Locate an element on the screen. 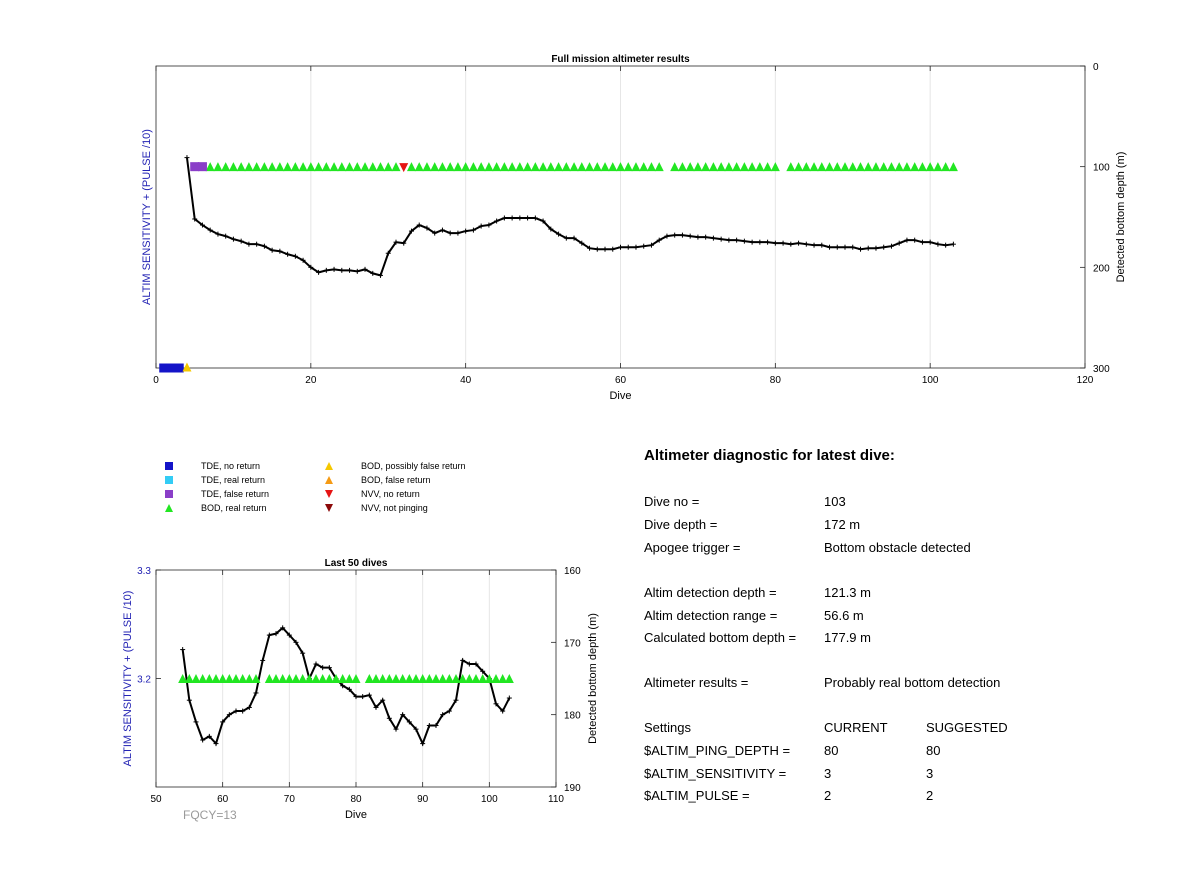 The image size is (1200, 885). y-right-tick-label: 180 is located at coordinates (572, 716).